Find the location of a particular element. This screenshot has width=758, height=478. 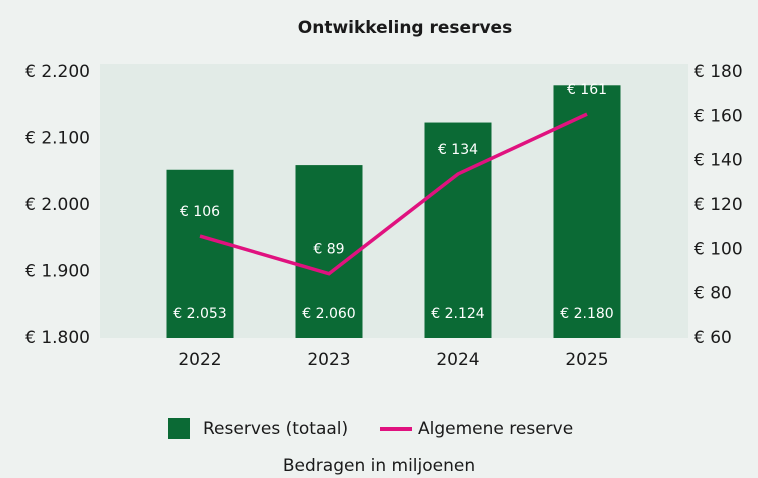

chart-subtitle: Bedragen in miljoenen is located at coordinates (379, 466).